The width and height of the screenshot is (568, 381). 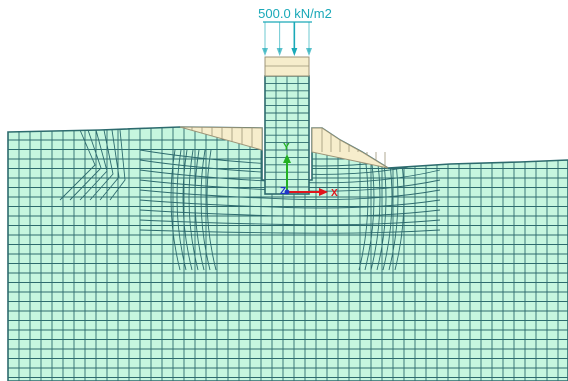 What do you see at coordinates (287, 192) in the screenshot?
I see `z-axis-origin` at bounding box center [287, 192].